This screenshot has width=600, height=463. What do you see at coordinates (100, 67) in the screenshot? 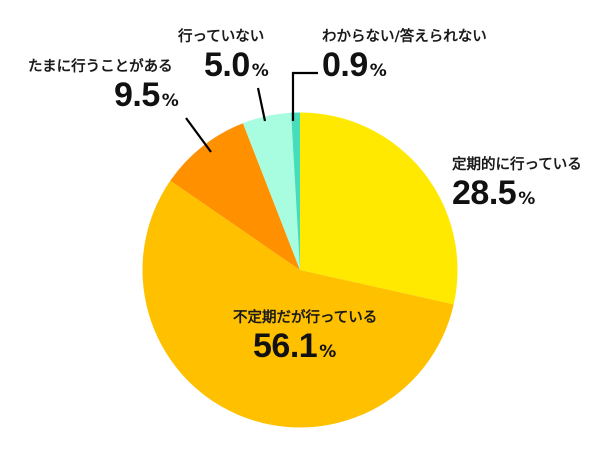
I see `label-occasionally-category: たまに行うことがある` at bounding box center [100, 67].